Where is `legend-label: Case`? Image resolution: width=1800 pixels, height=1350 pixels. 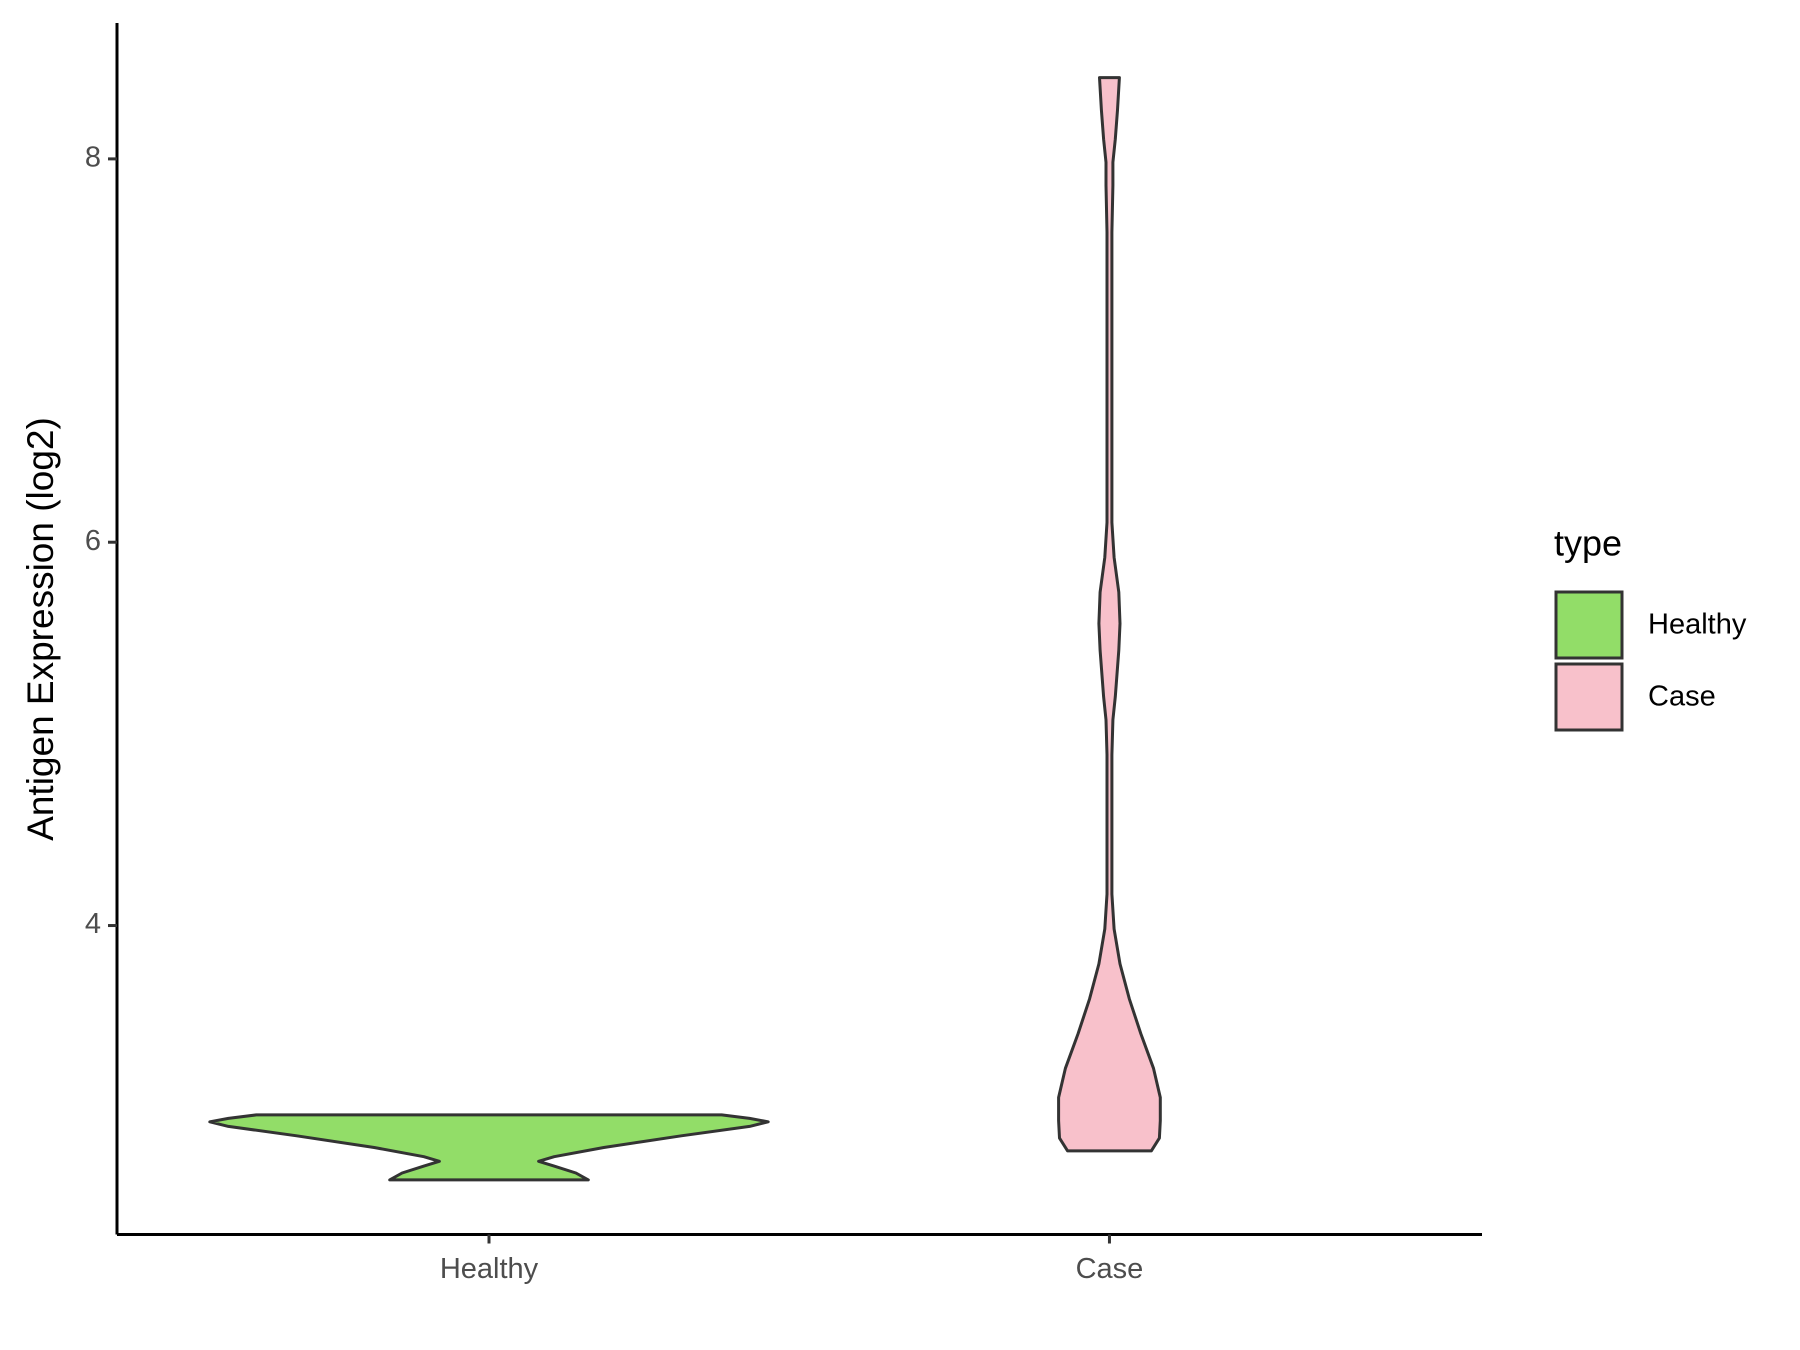
legend-label: Case is located at coordinates (1682, 697).